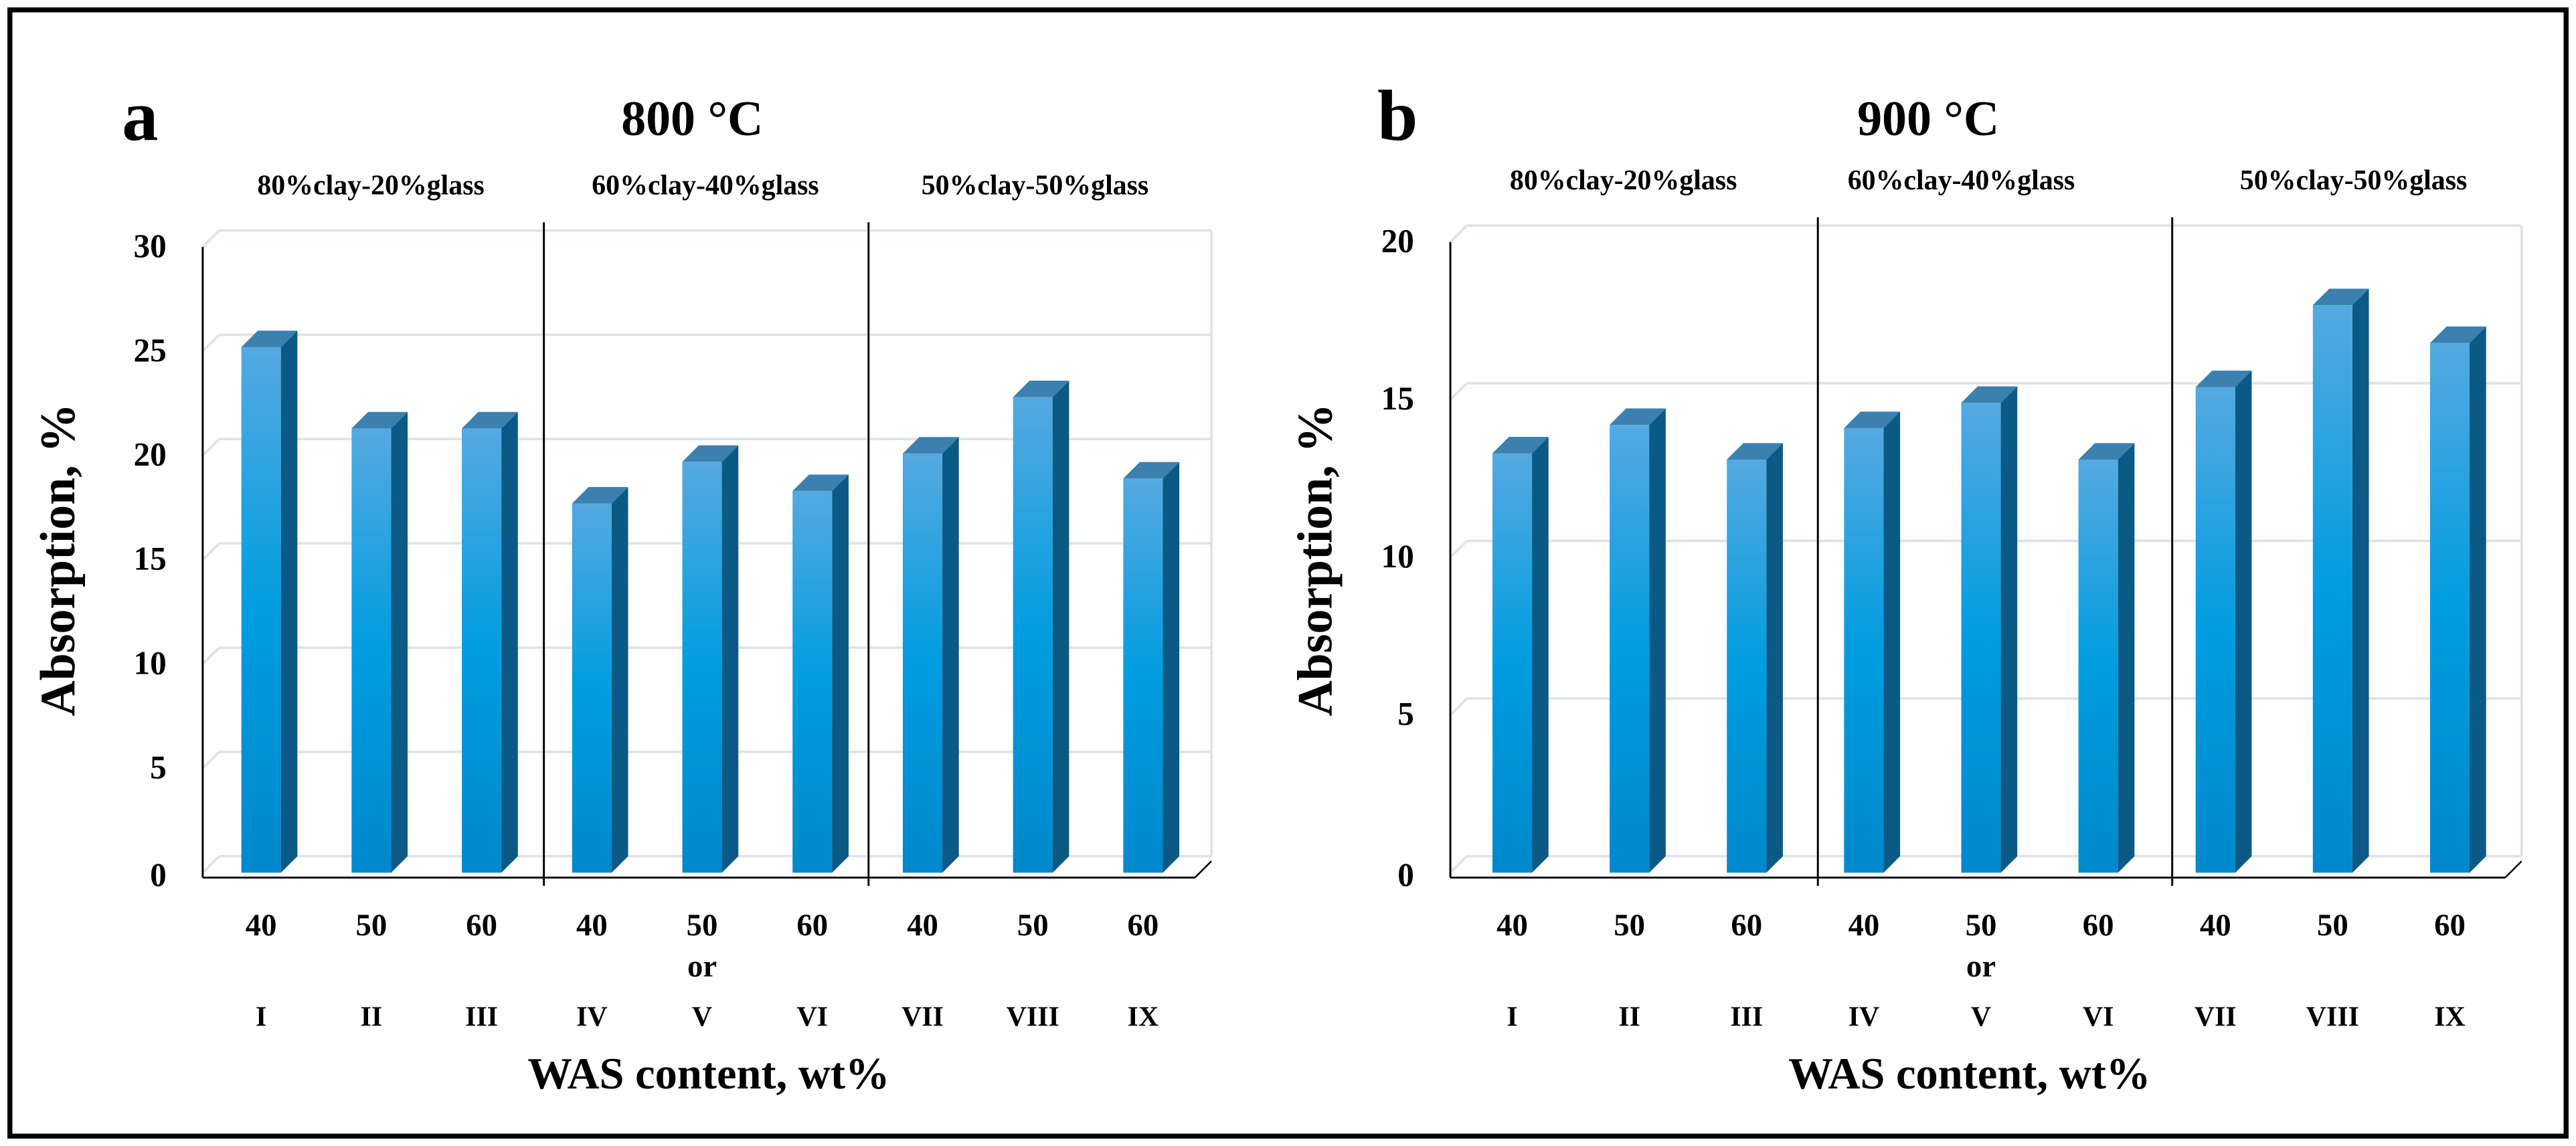  I want to click on chart-title: 800 °C, so click(692, 119).